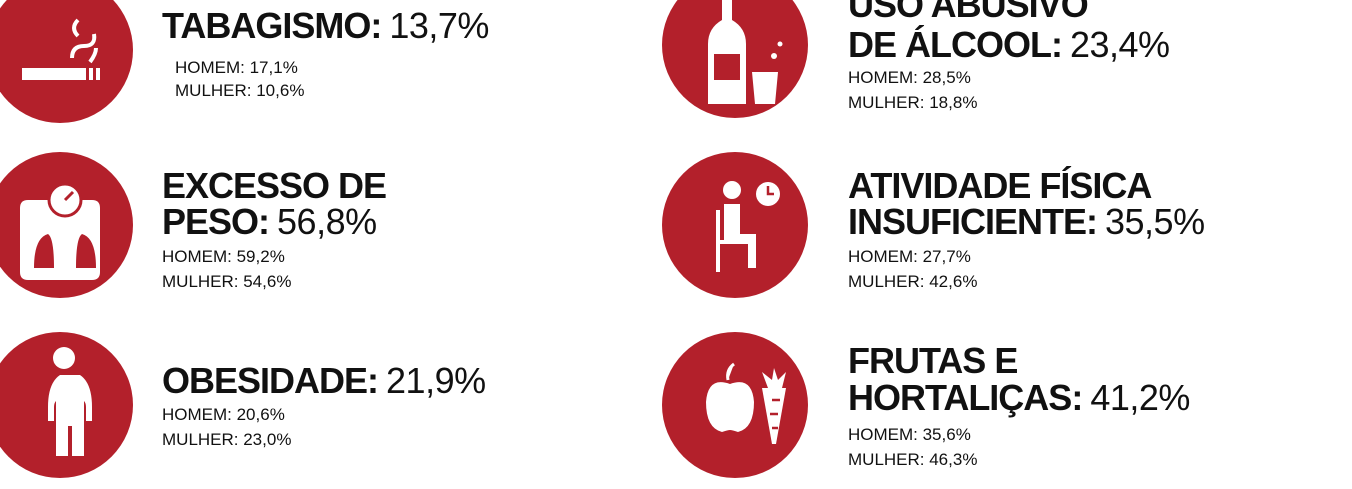  What do you see at coordinates (239, 90) in the screenshot?
I see `item-mulher: MULHER: 10,6%` at bounding box center [239, 90].